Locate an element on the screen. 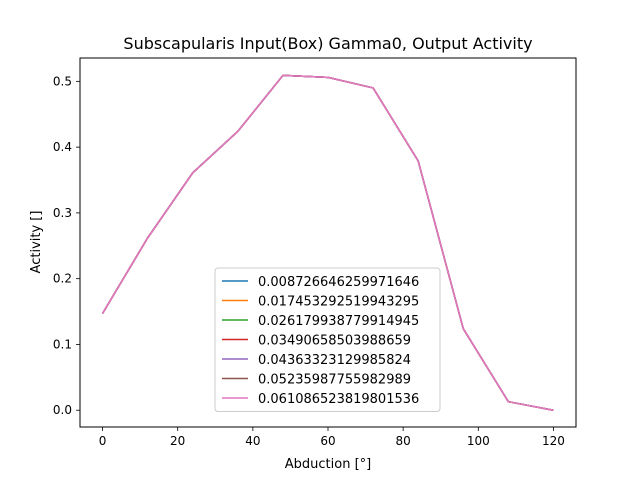 This screenshot has height=485, width=640. x-tick-label: 120 is located at coordinates (553, 441).